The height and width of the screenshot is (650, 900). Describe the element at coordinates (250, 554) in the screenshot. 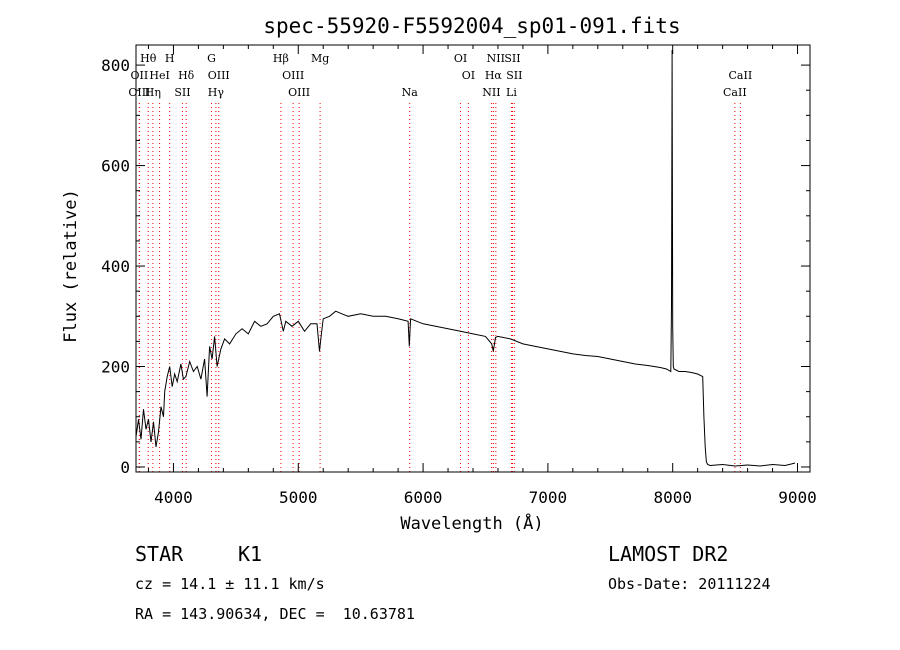

I see `object-subclass: K1` at that location.